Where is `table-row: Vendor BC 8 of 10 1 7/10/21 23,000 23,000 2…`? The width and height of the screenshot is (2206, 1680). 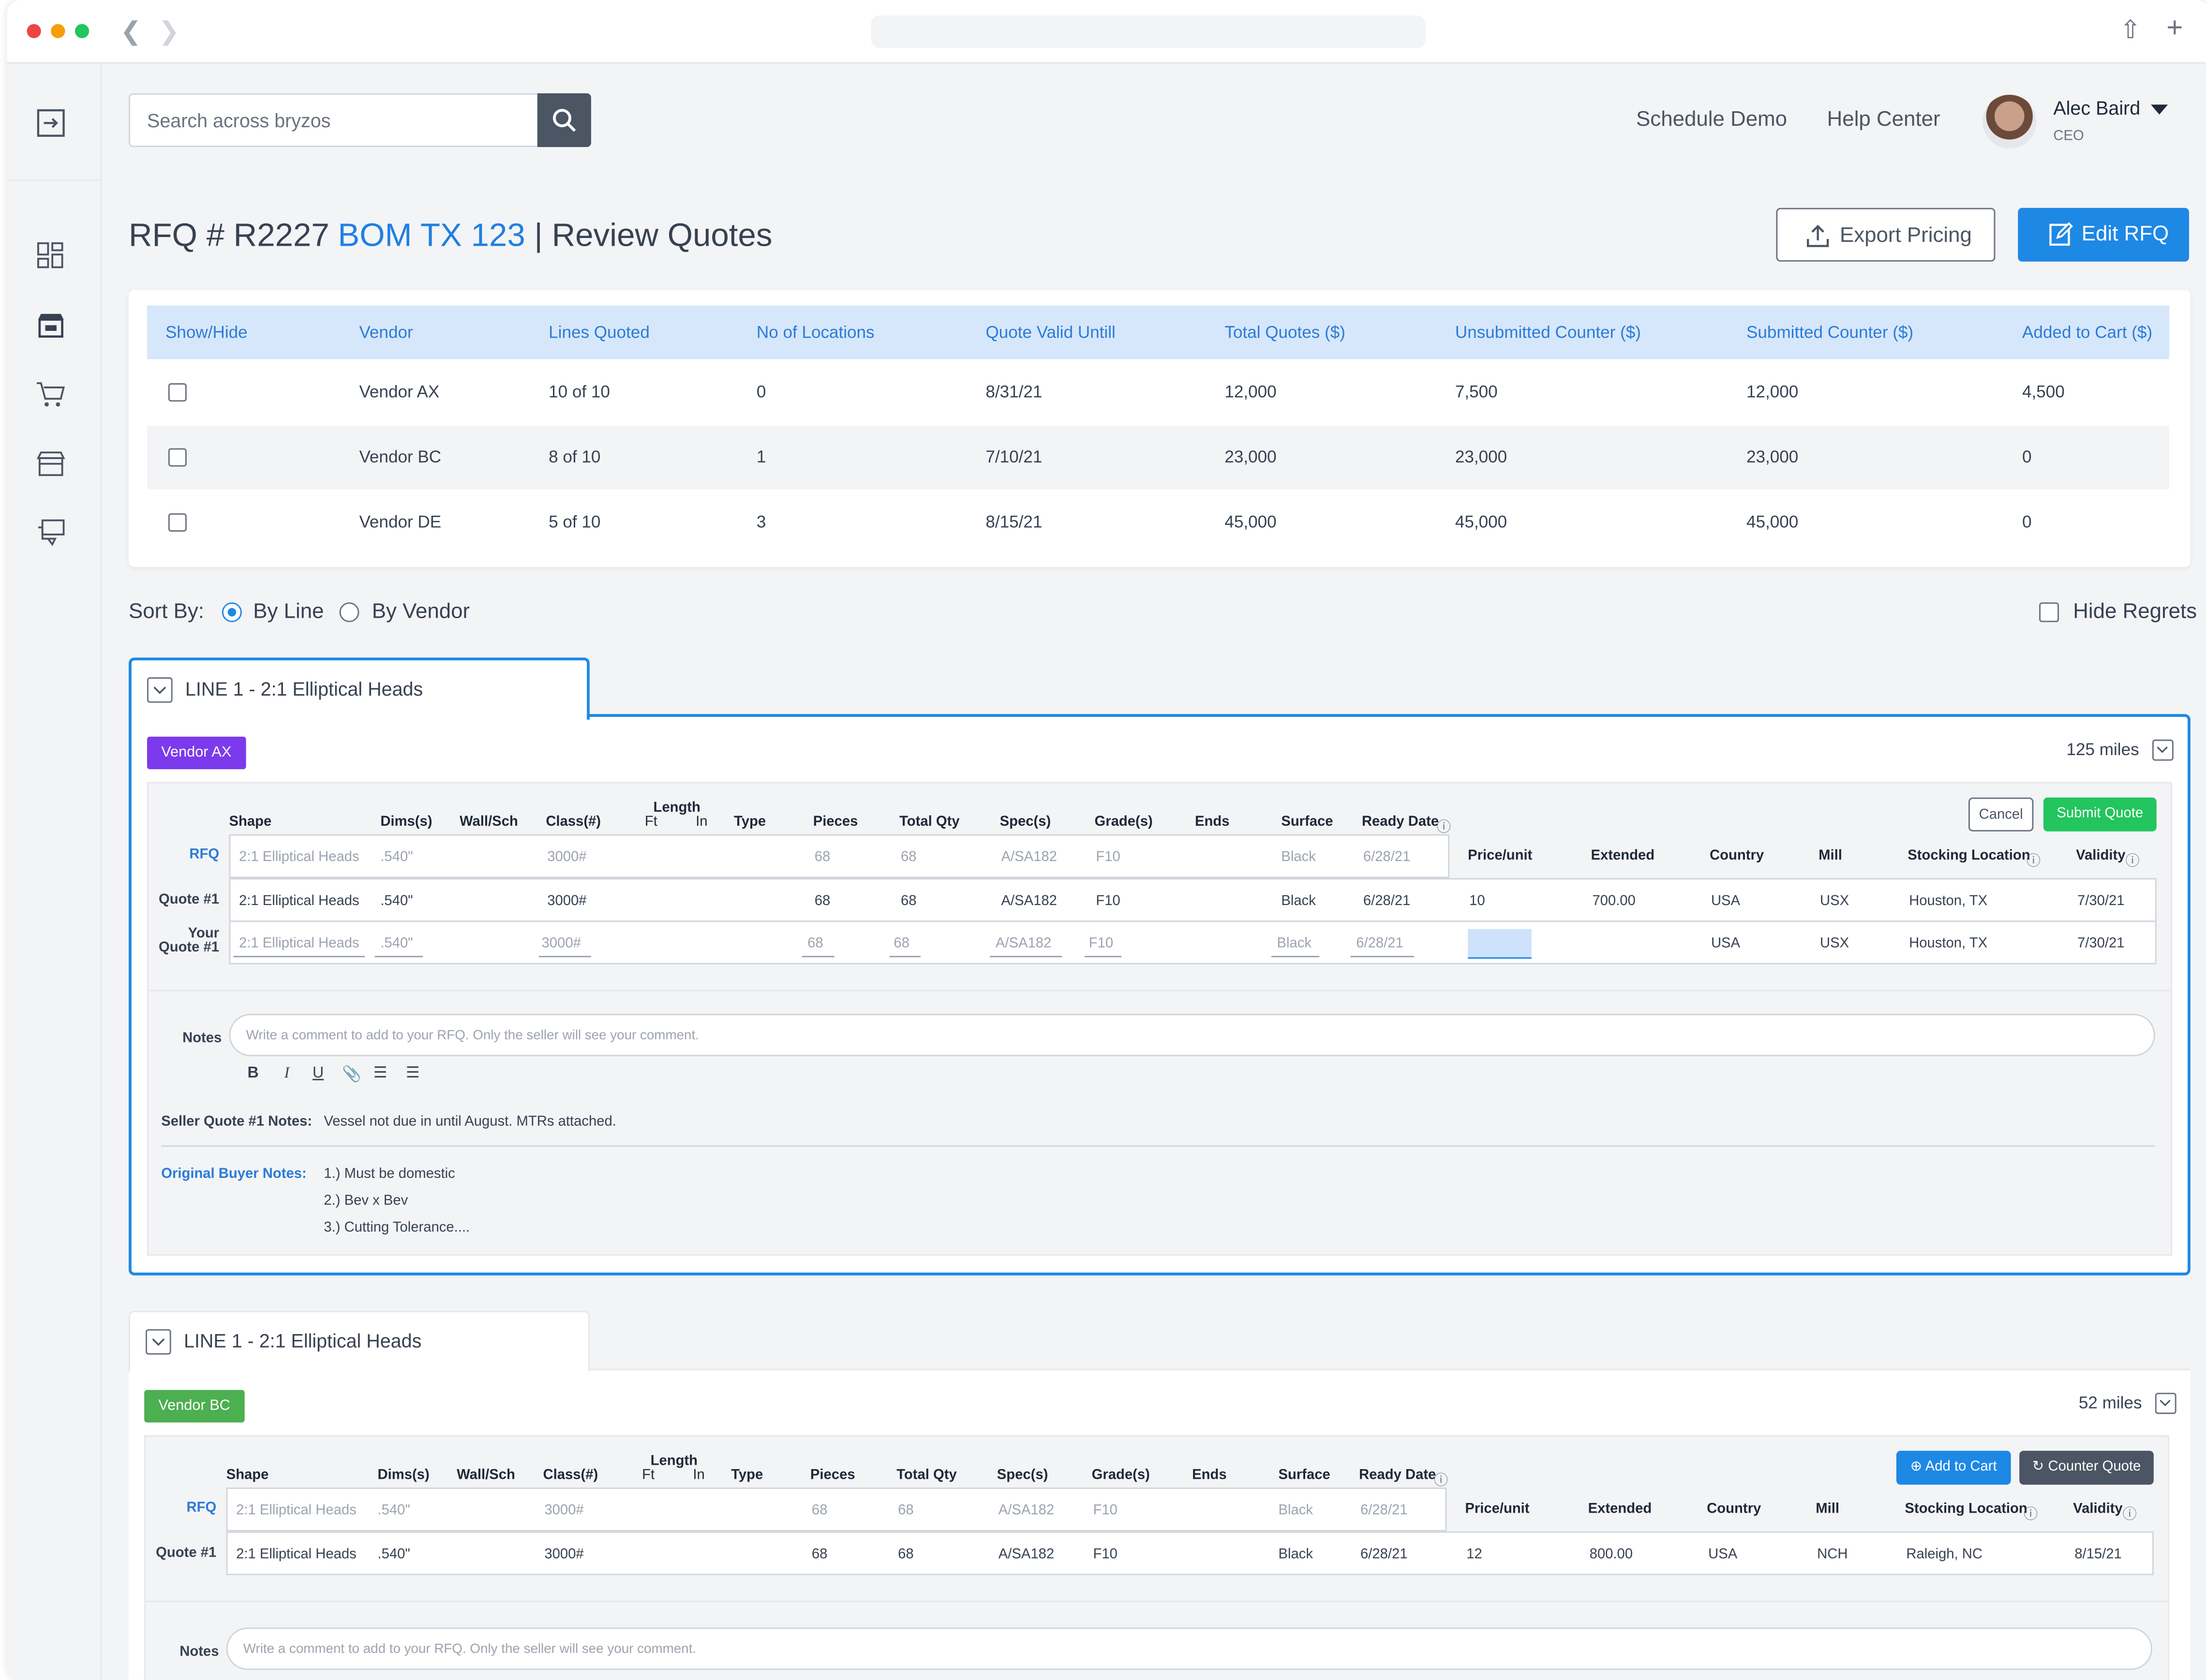 table-row: Vendor BC 8 of 10 1 7/10/21 23,000 23,000 2… is located at coordinates (1159, 457).